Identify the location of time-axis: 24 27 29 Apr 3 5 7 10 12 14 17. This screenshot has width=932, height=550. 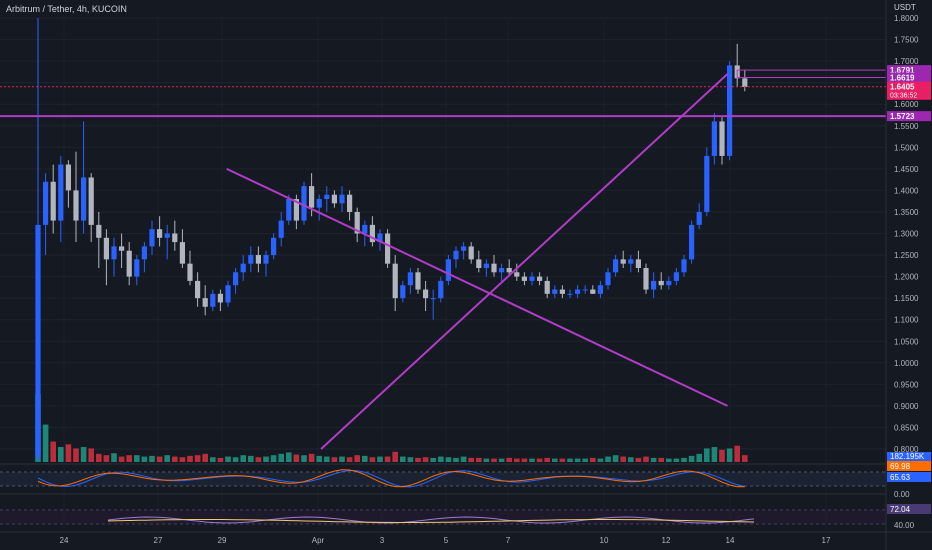
(466, 538).